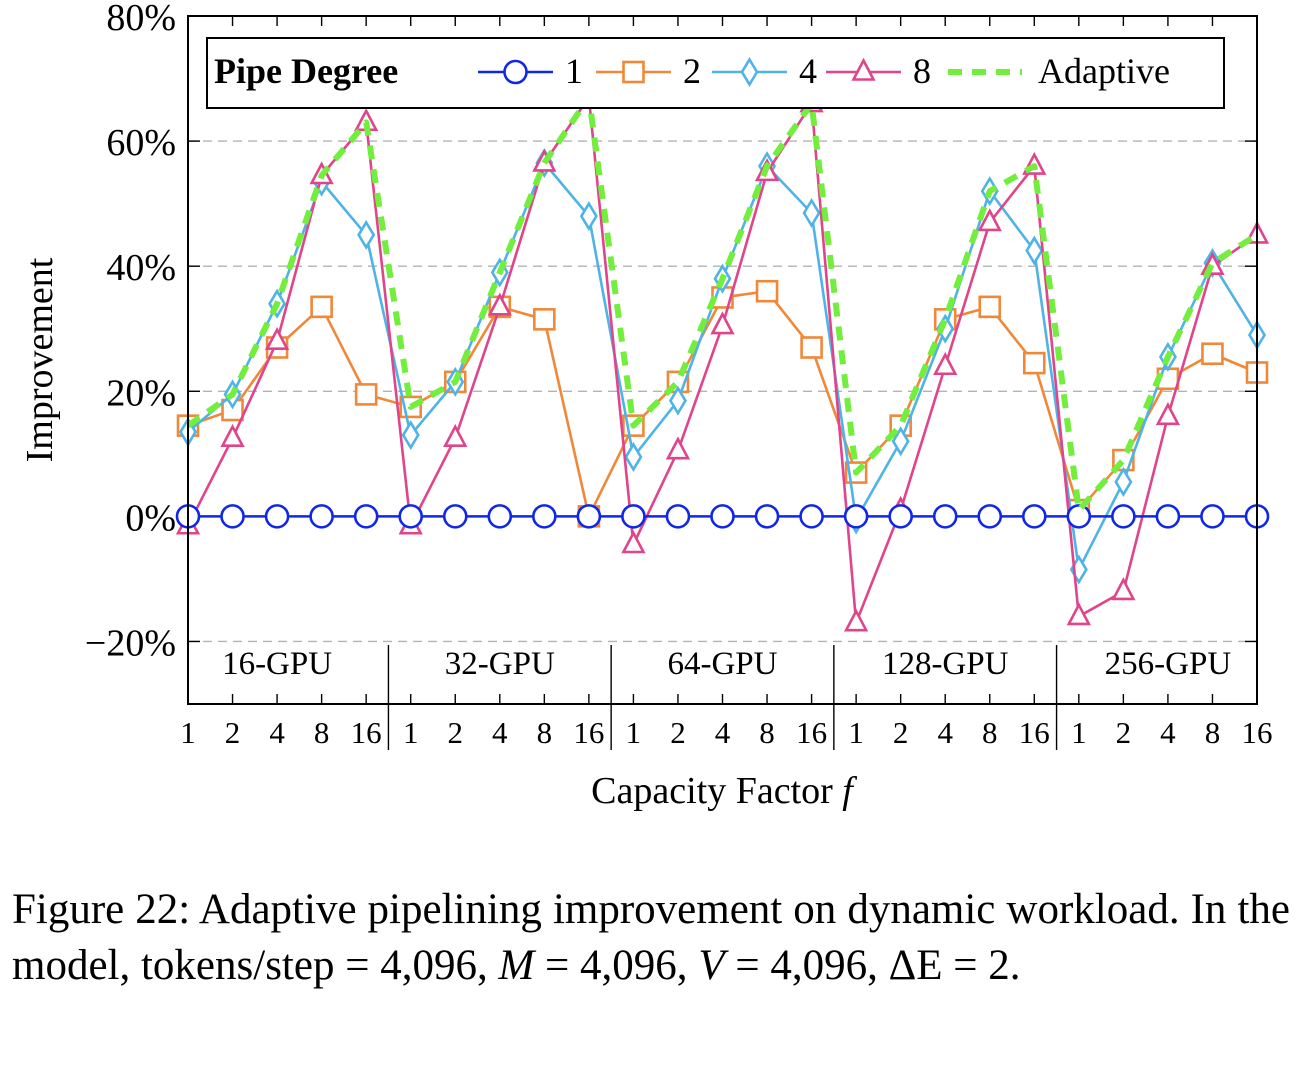  I want to click on group-label: 128-GPU, so click(945, 664).